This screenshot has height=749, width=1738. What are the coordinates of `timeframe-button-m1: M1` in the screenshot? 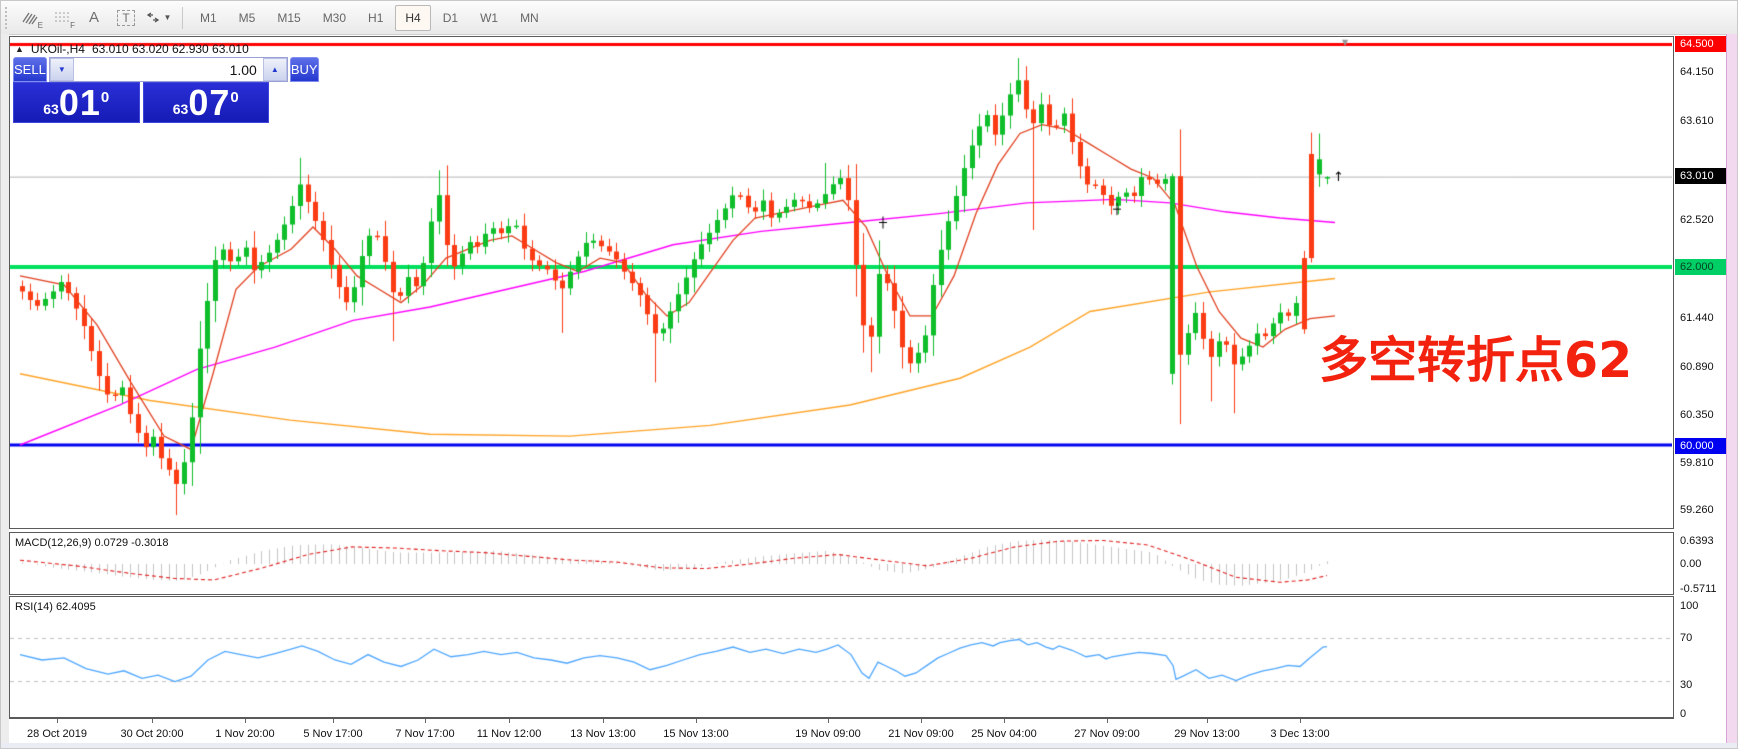 It's located at (208, 17).